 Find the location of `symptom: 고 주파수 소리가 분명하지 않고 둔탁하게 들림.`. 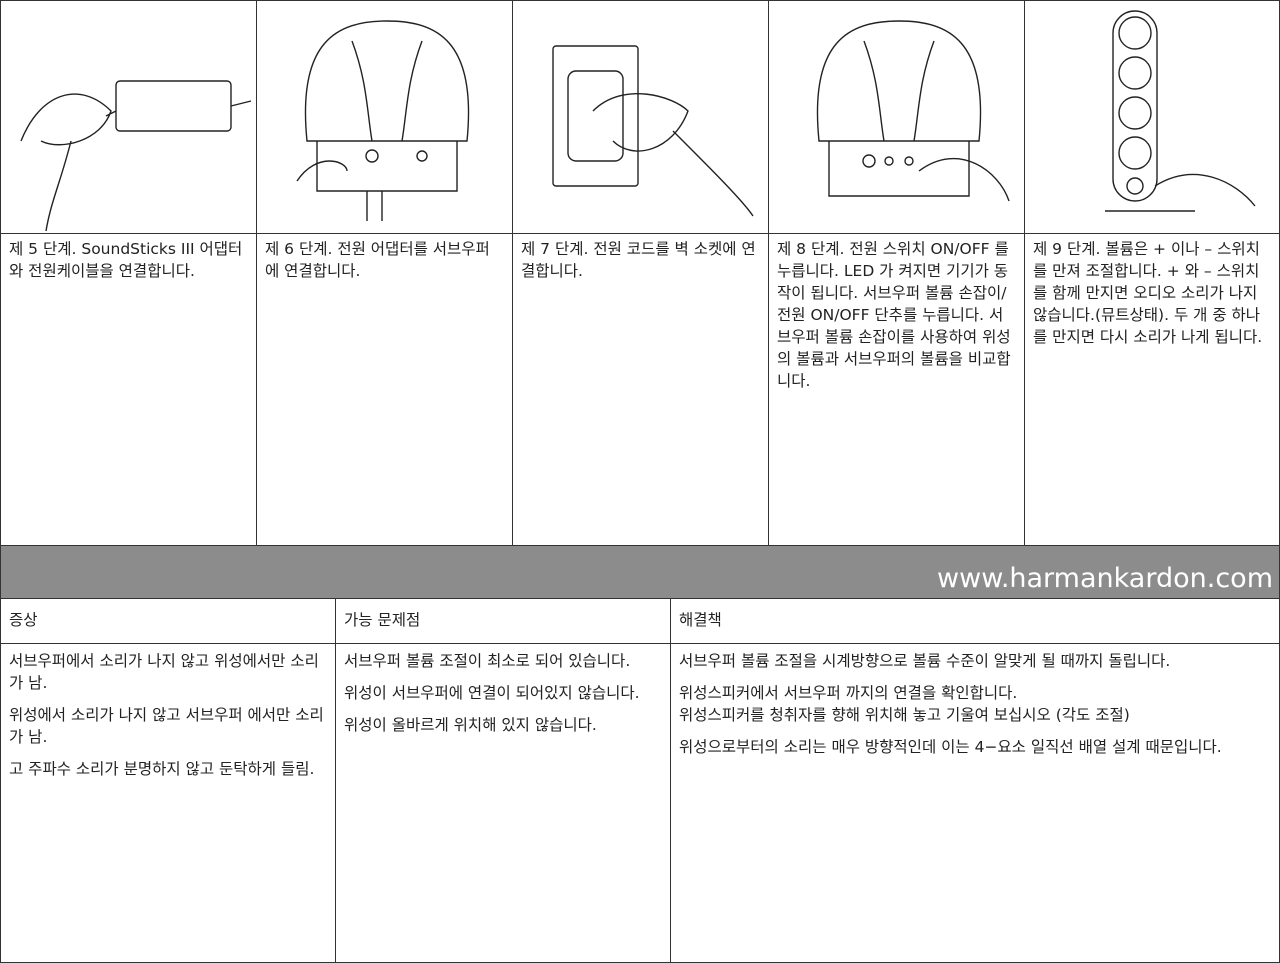

symptom: 고 주파수 소리가 분명하지 않고 둔탁하게 들림. is located at coordinates (162, 769).